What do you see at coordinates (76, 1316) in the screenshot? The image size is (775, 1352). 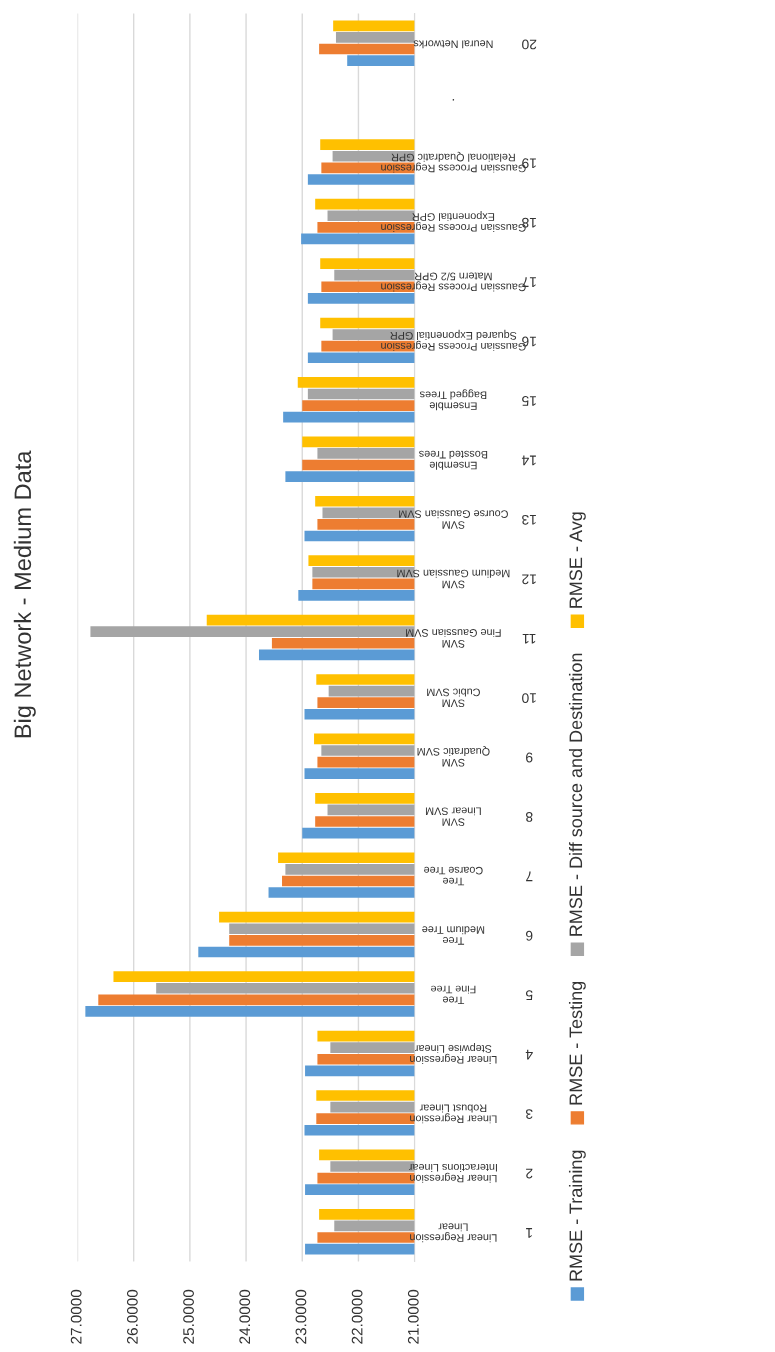 I see `x-tick-label: 27.0000` at bounding box center [76, 1316].